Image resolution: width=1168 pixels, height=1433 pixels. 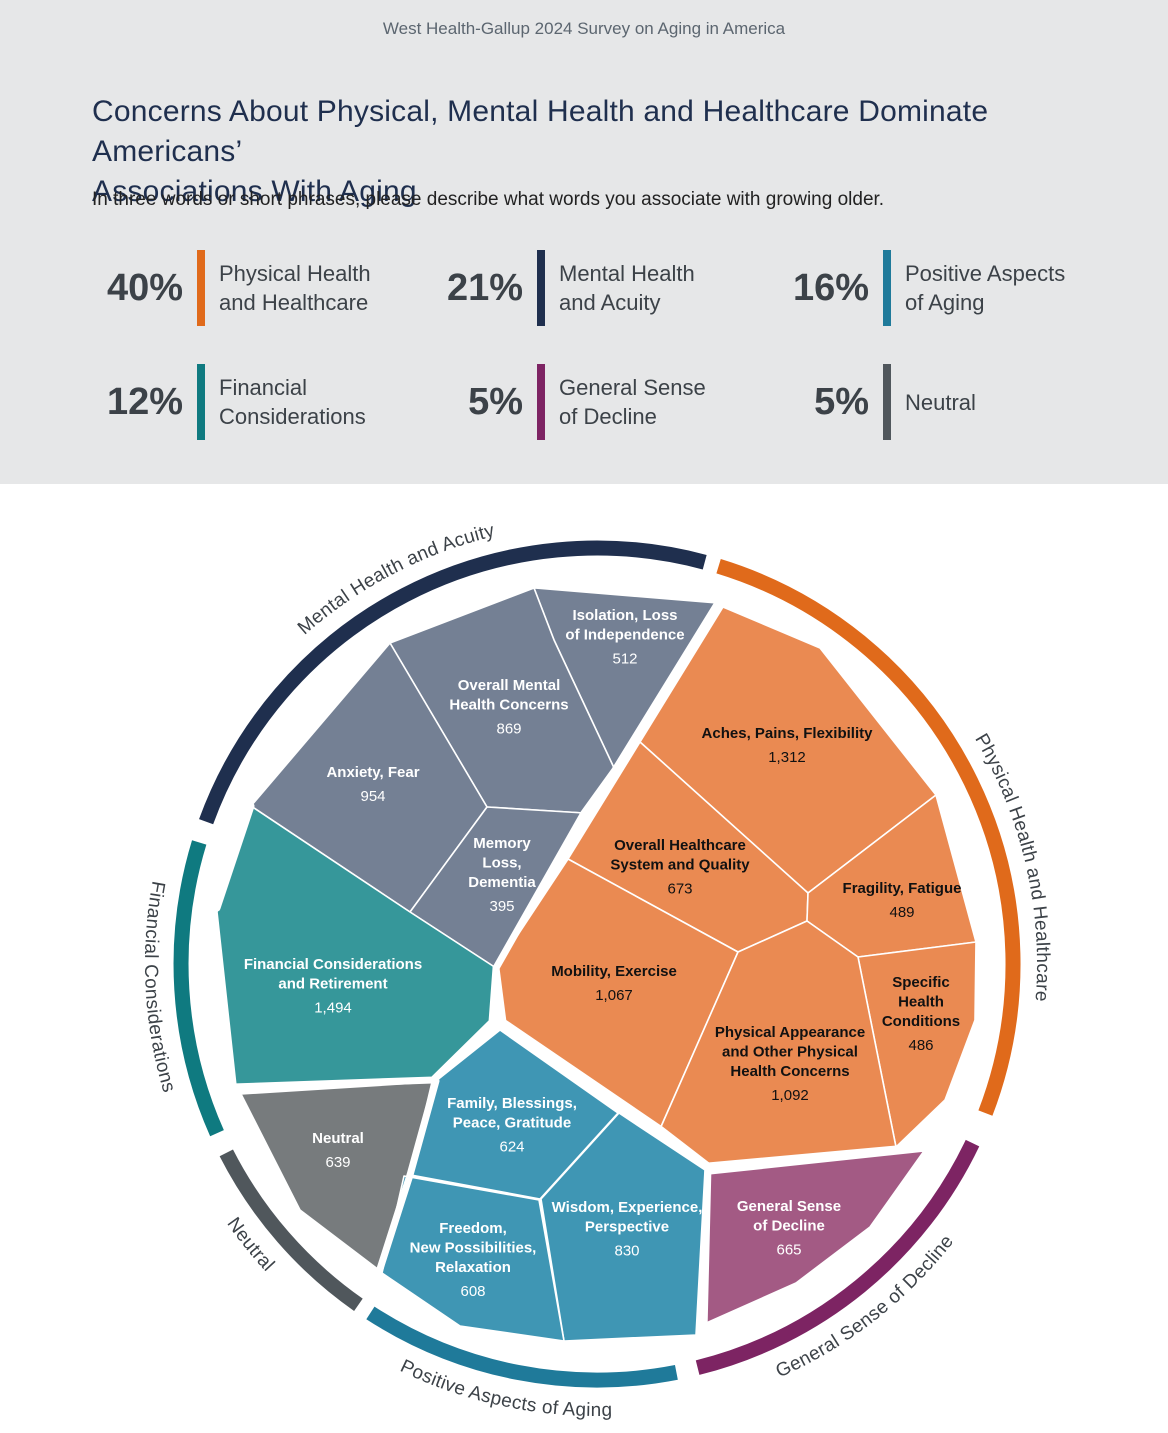 What do you see at coordinates (790, 1095) in the screenshot?
I see `cell-value: 1,092` at bounding box center [790, 1095].